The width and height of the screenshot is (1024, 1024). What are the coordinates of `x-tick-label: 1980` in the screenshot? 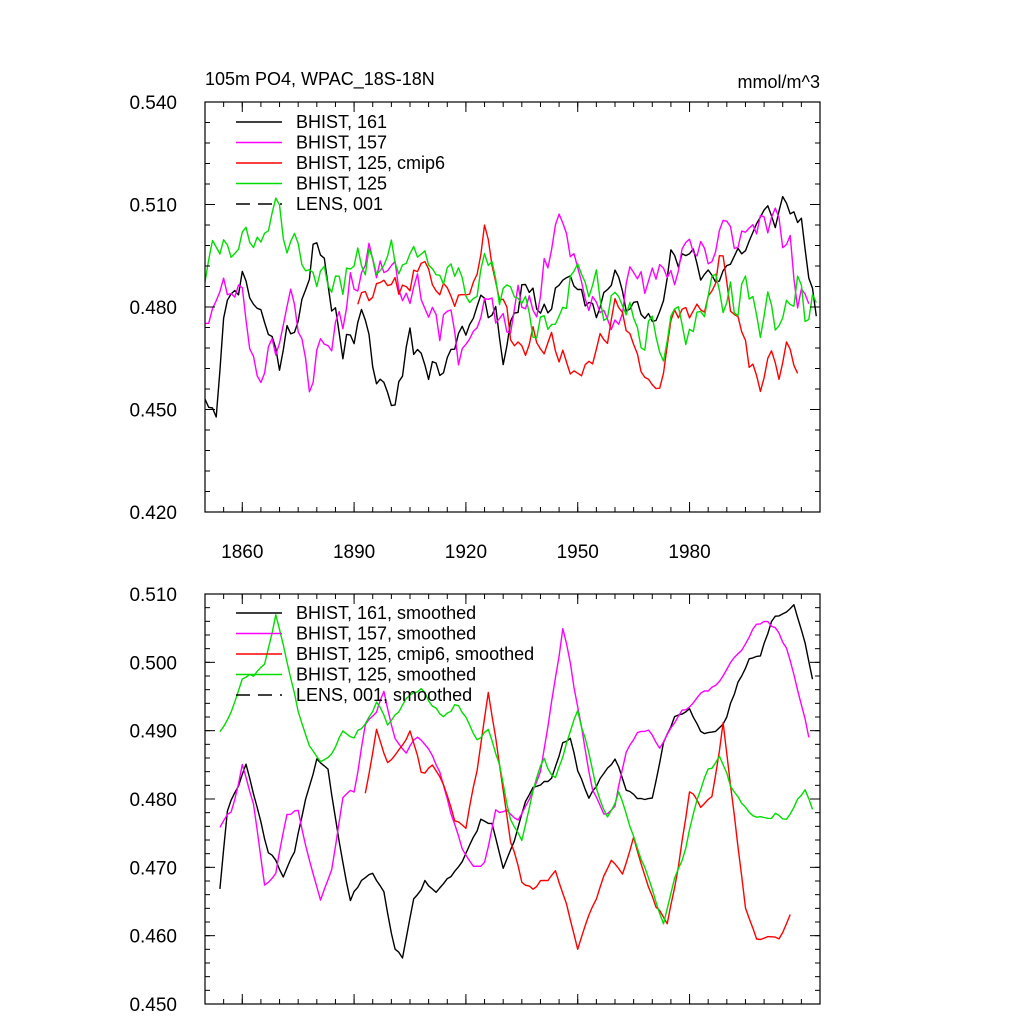 It's located at (689, 552).